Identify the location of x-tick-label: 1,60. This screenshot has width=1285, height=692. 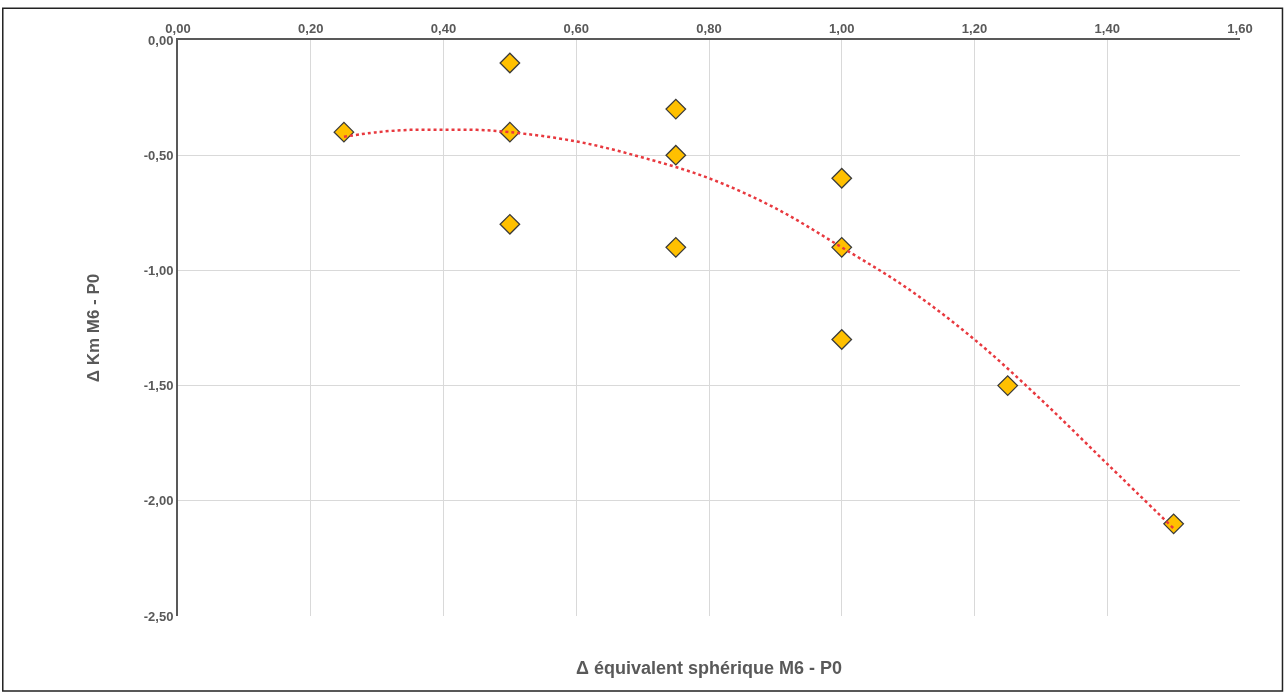
(1240, 28).